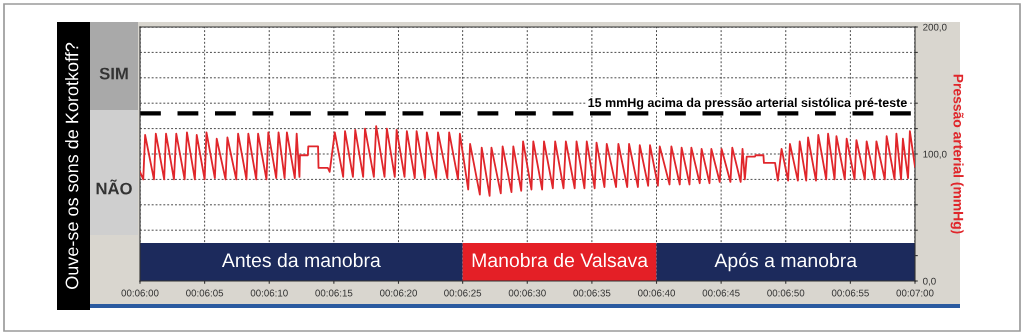 The width and height of the screenshot is (1024, 335). I want to click on x-tick-label: 00:06:40, so click(656, 293).